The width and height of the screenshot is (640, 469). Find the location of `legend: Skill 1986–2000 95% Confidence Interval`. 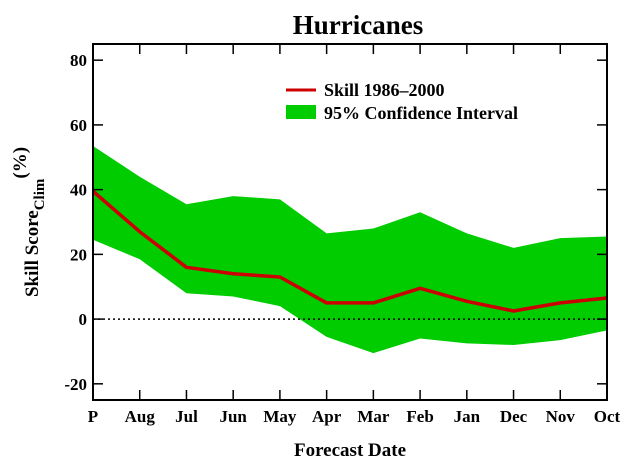

legend: Skill 1986–2000 95% Confidence Interval is located at coordinates (402, 101).